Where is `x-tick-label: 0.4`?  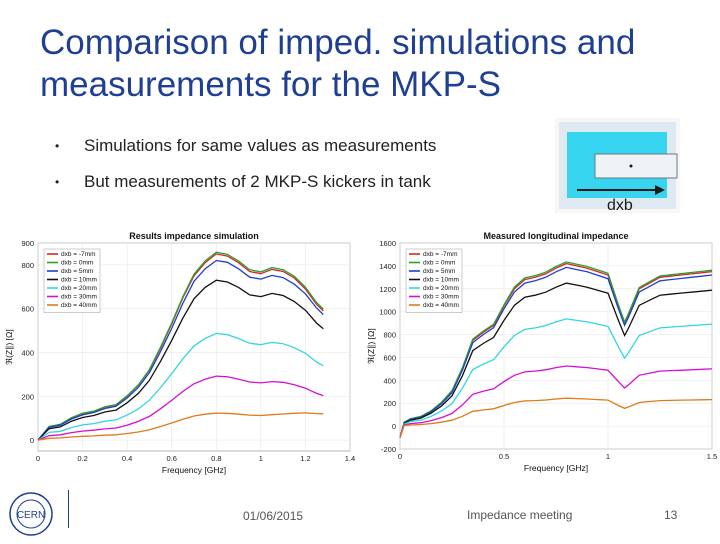 x-tick-label: 0.4 is located at coordinates (127, 458).